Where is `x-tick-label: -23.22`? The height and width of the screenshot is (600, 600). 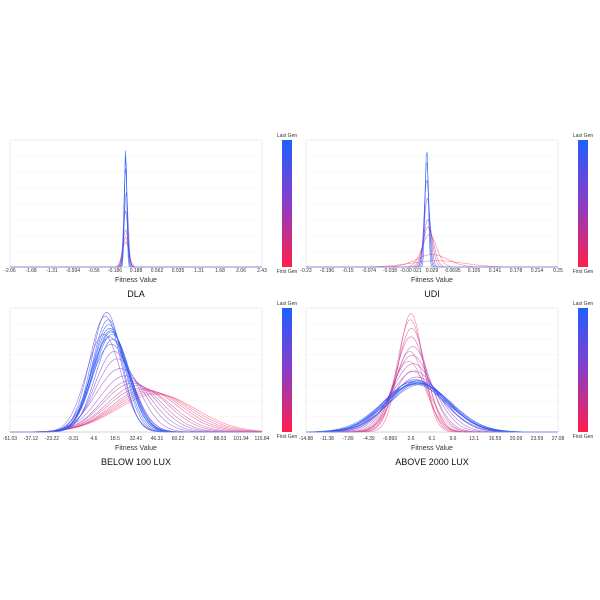
x-tick-label: -23.22 is located at coordinates (52, 439).